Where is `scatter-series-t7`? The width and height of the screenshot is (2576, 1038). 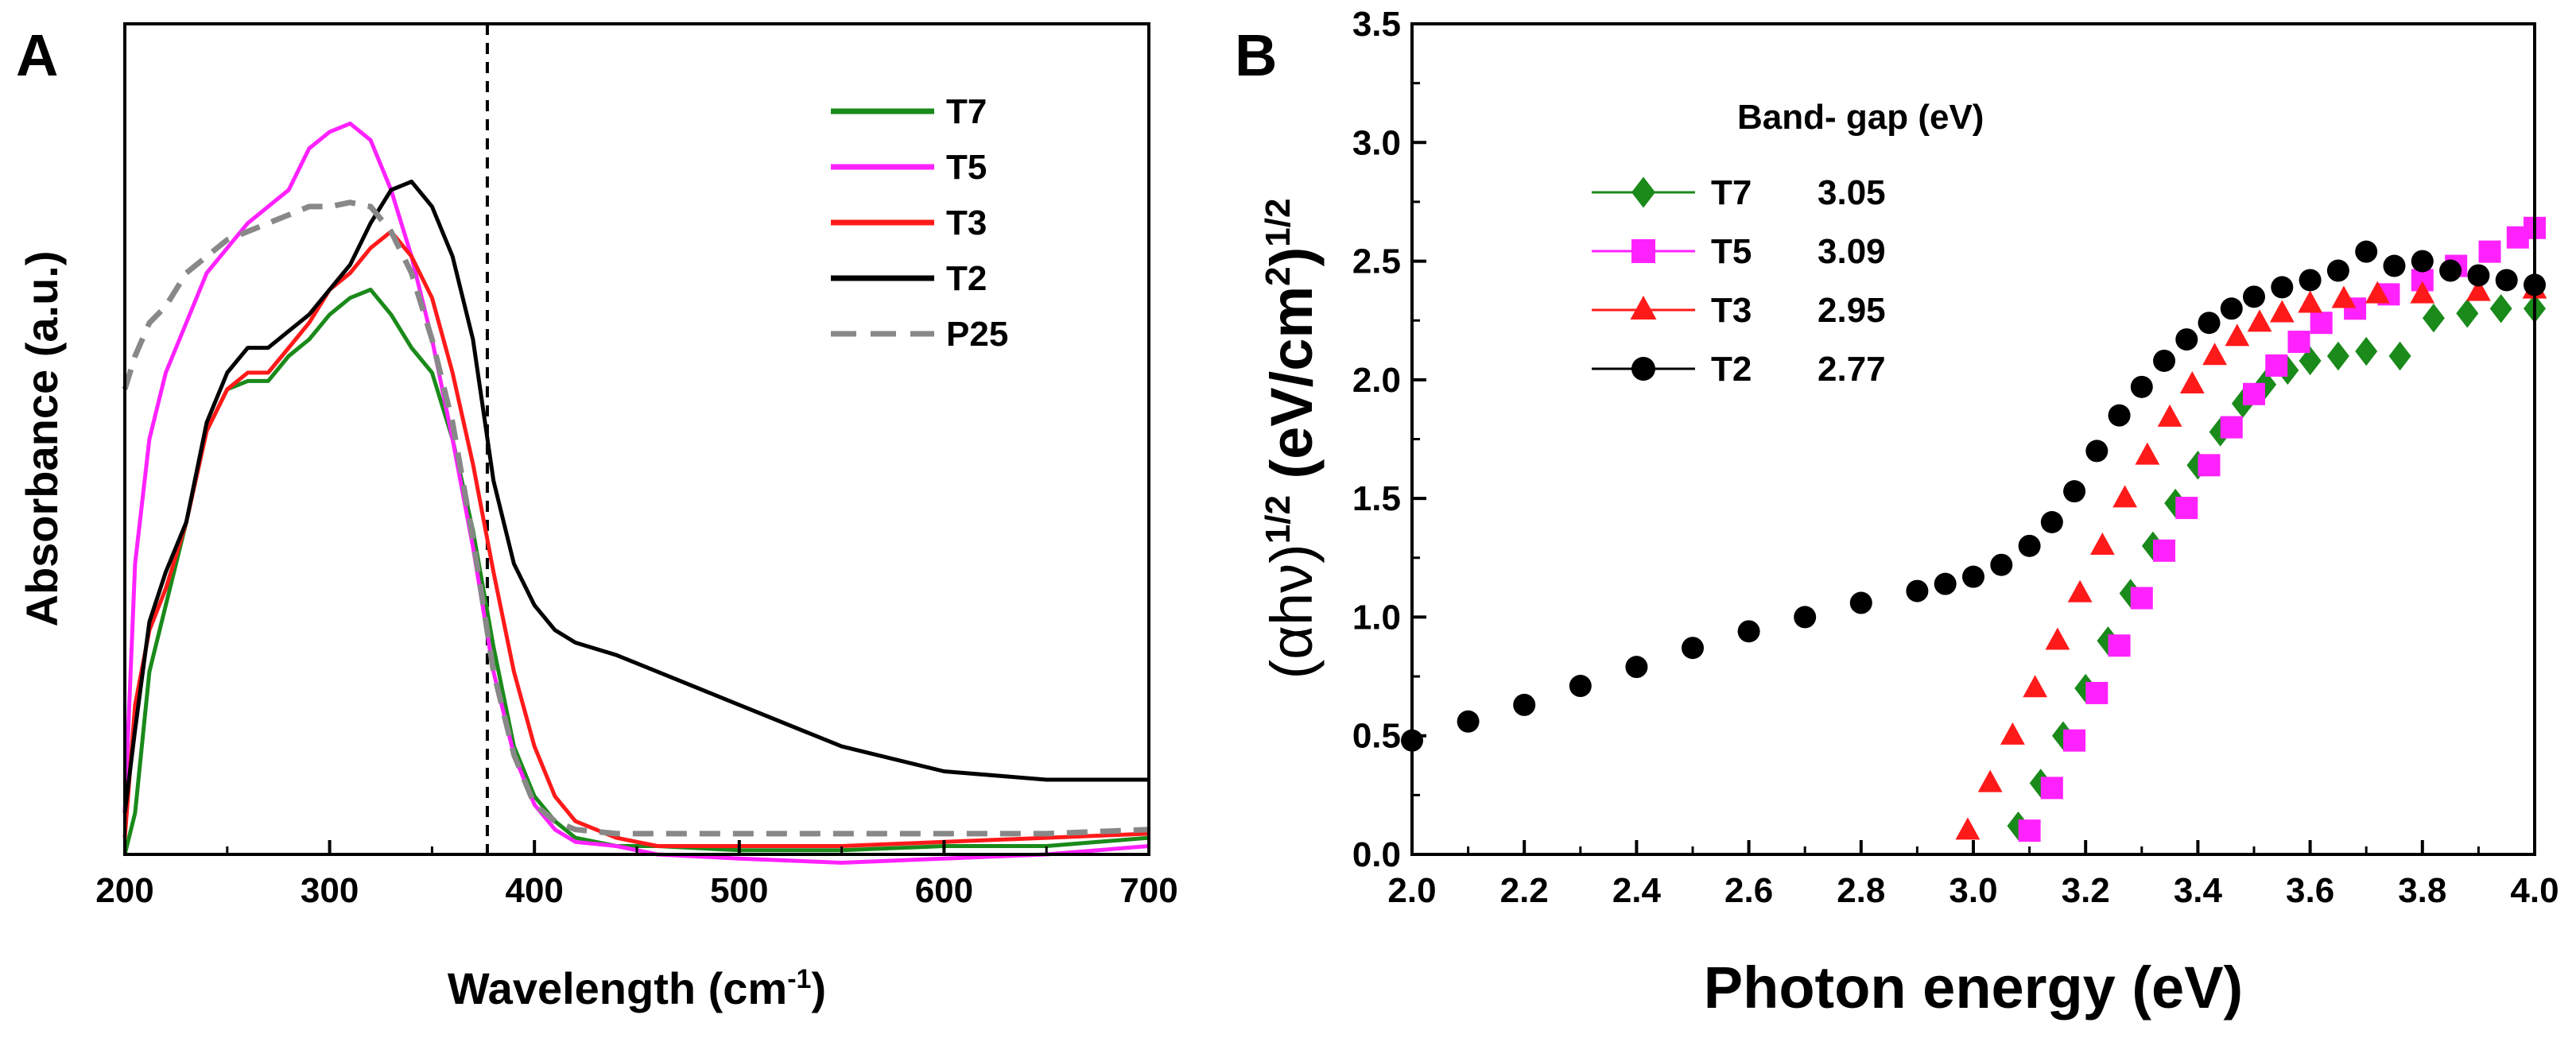 scatter-series-t7 is located at coordinates (2276, 567).